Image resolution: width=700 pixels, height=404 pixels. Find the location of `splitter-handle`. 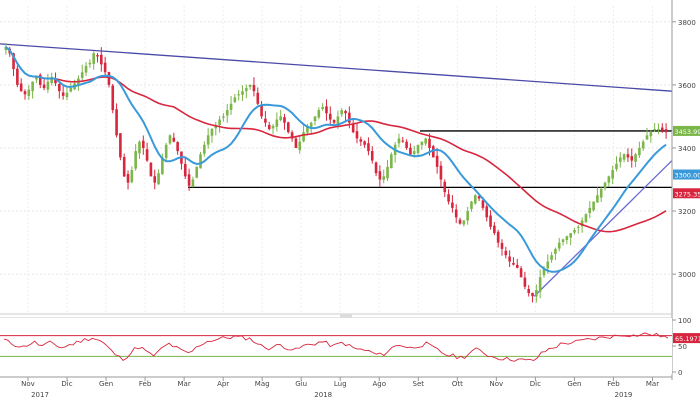

splitter-handle is located at coordinates (346, 316).